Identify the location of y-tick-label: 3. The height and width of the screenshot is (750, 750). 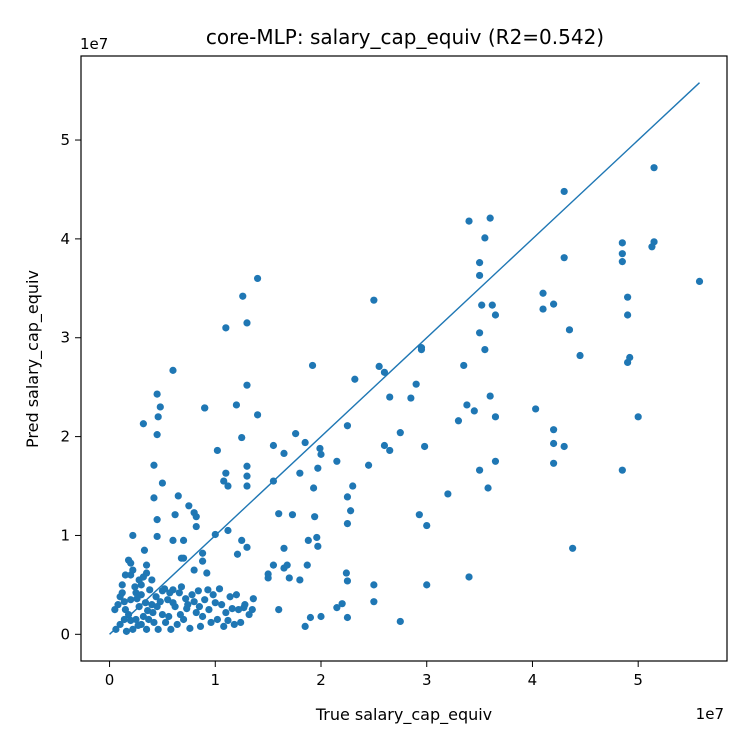
(65, 338).